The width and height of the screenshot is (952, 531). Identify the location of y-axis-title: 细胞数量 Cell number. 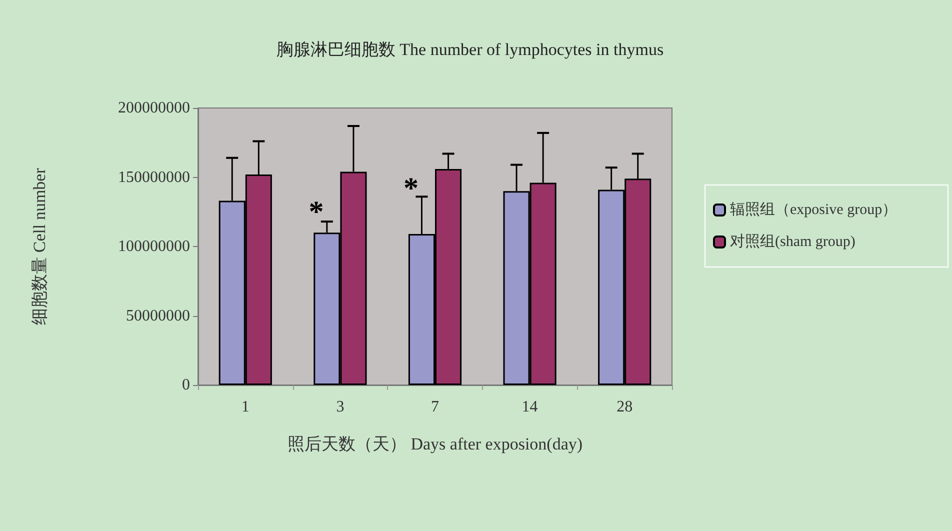
(39, 246).